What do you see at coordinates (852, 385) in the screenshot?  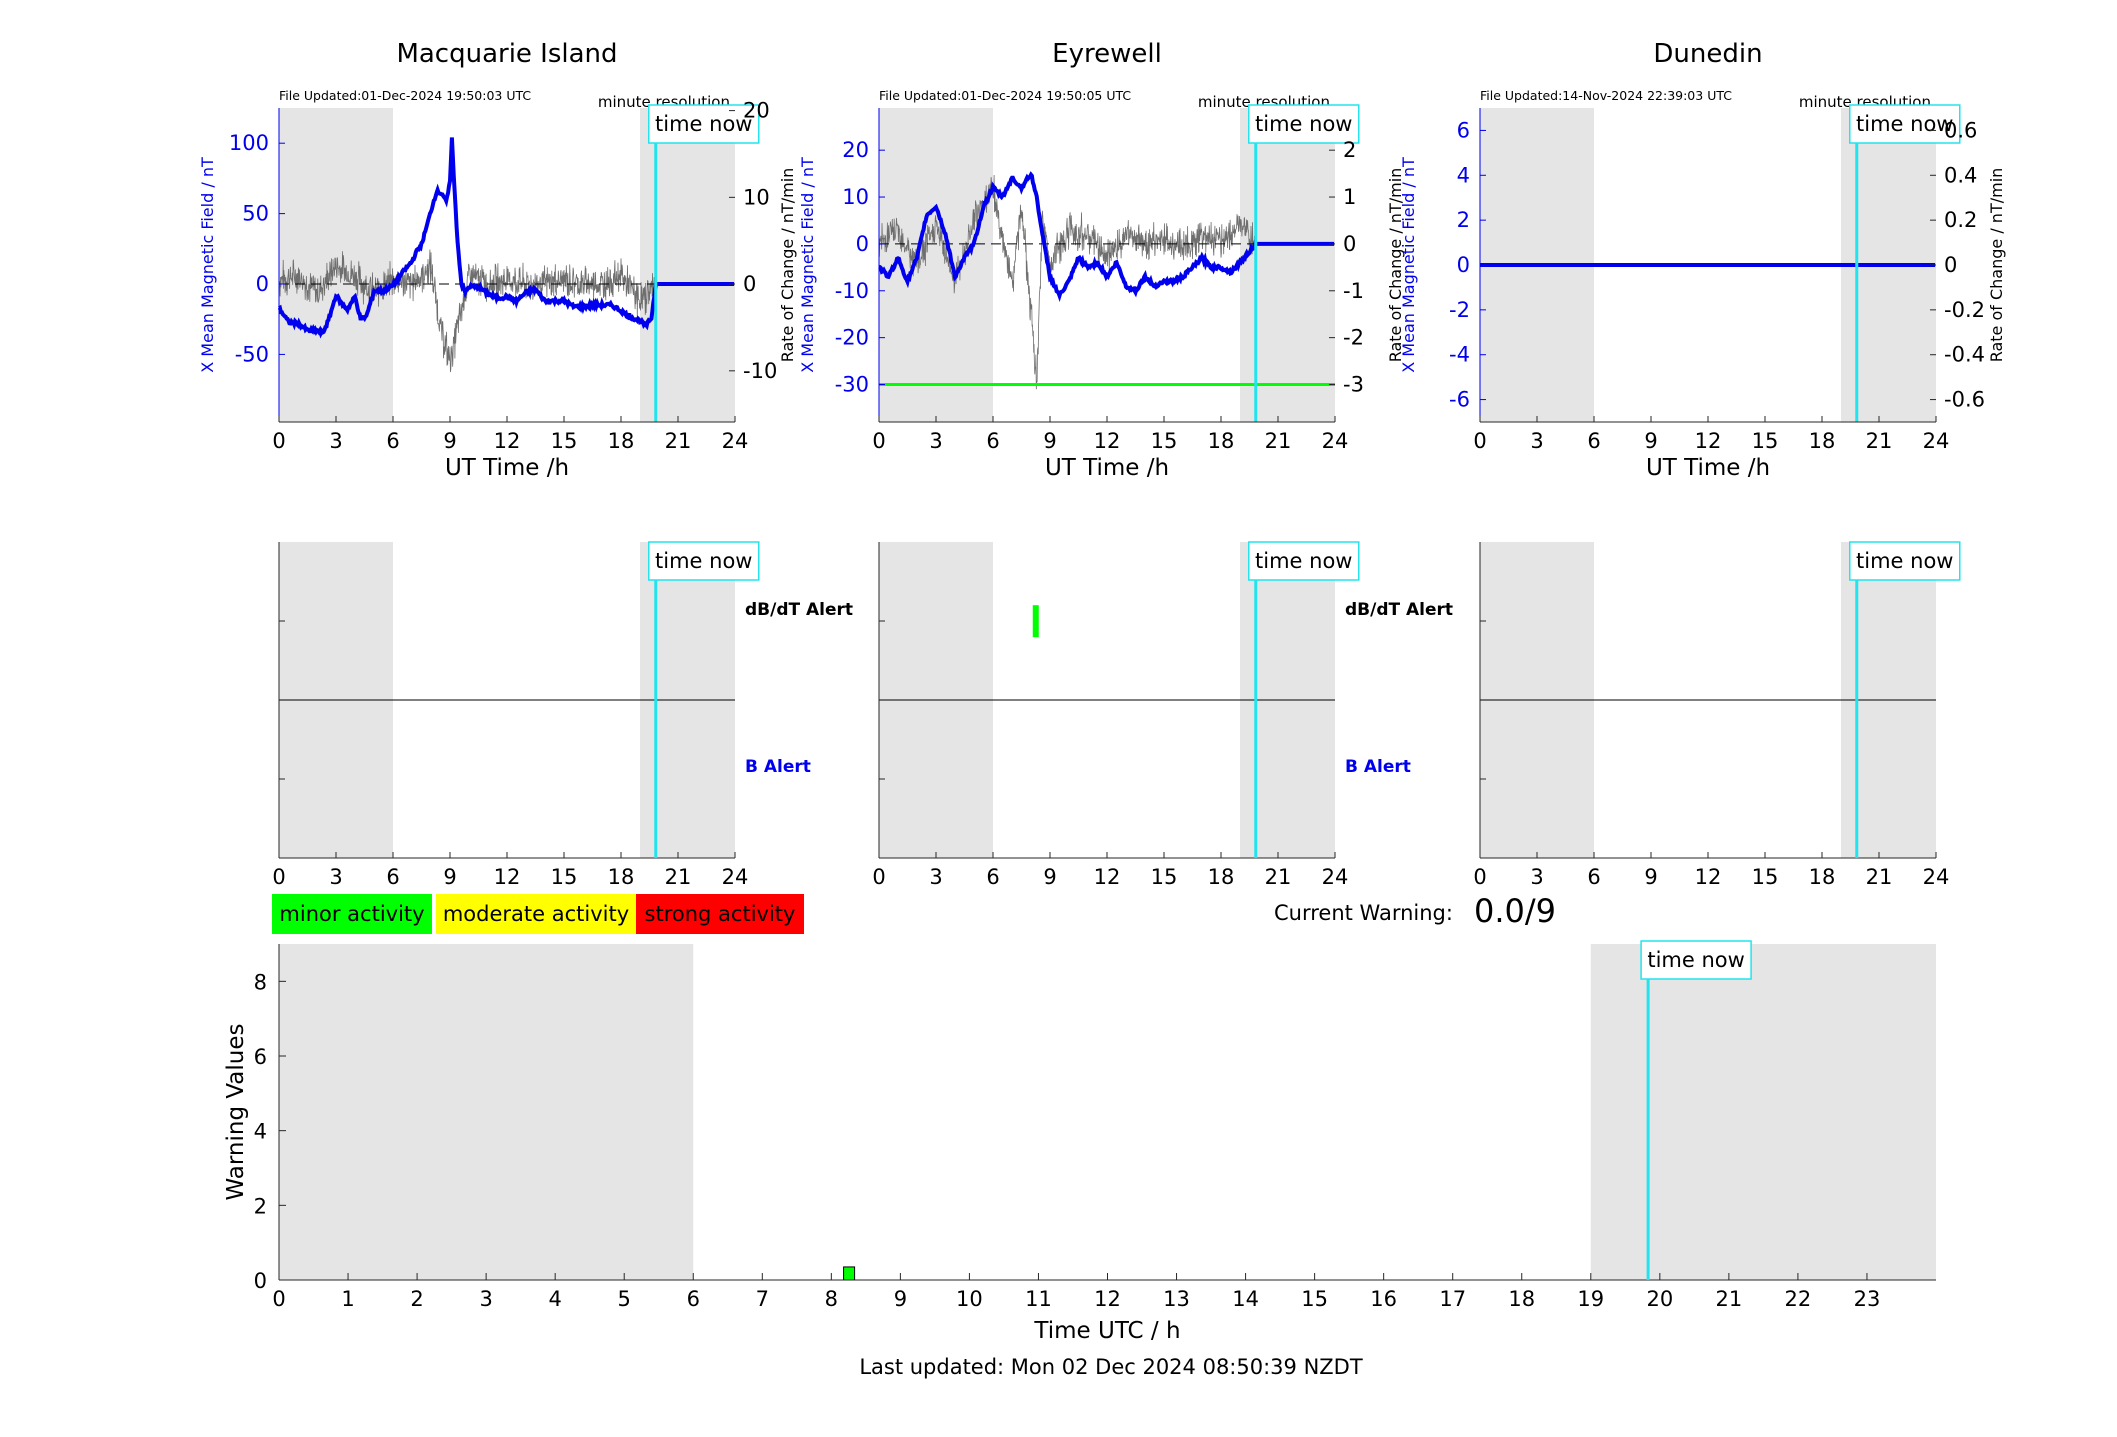 I see `left-tick-label: -30` at bounding box center [852, 385].